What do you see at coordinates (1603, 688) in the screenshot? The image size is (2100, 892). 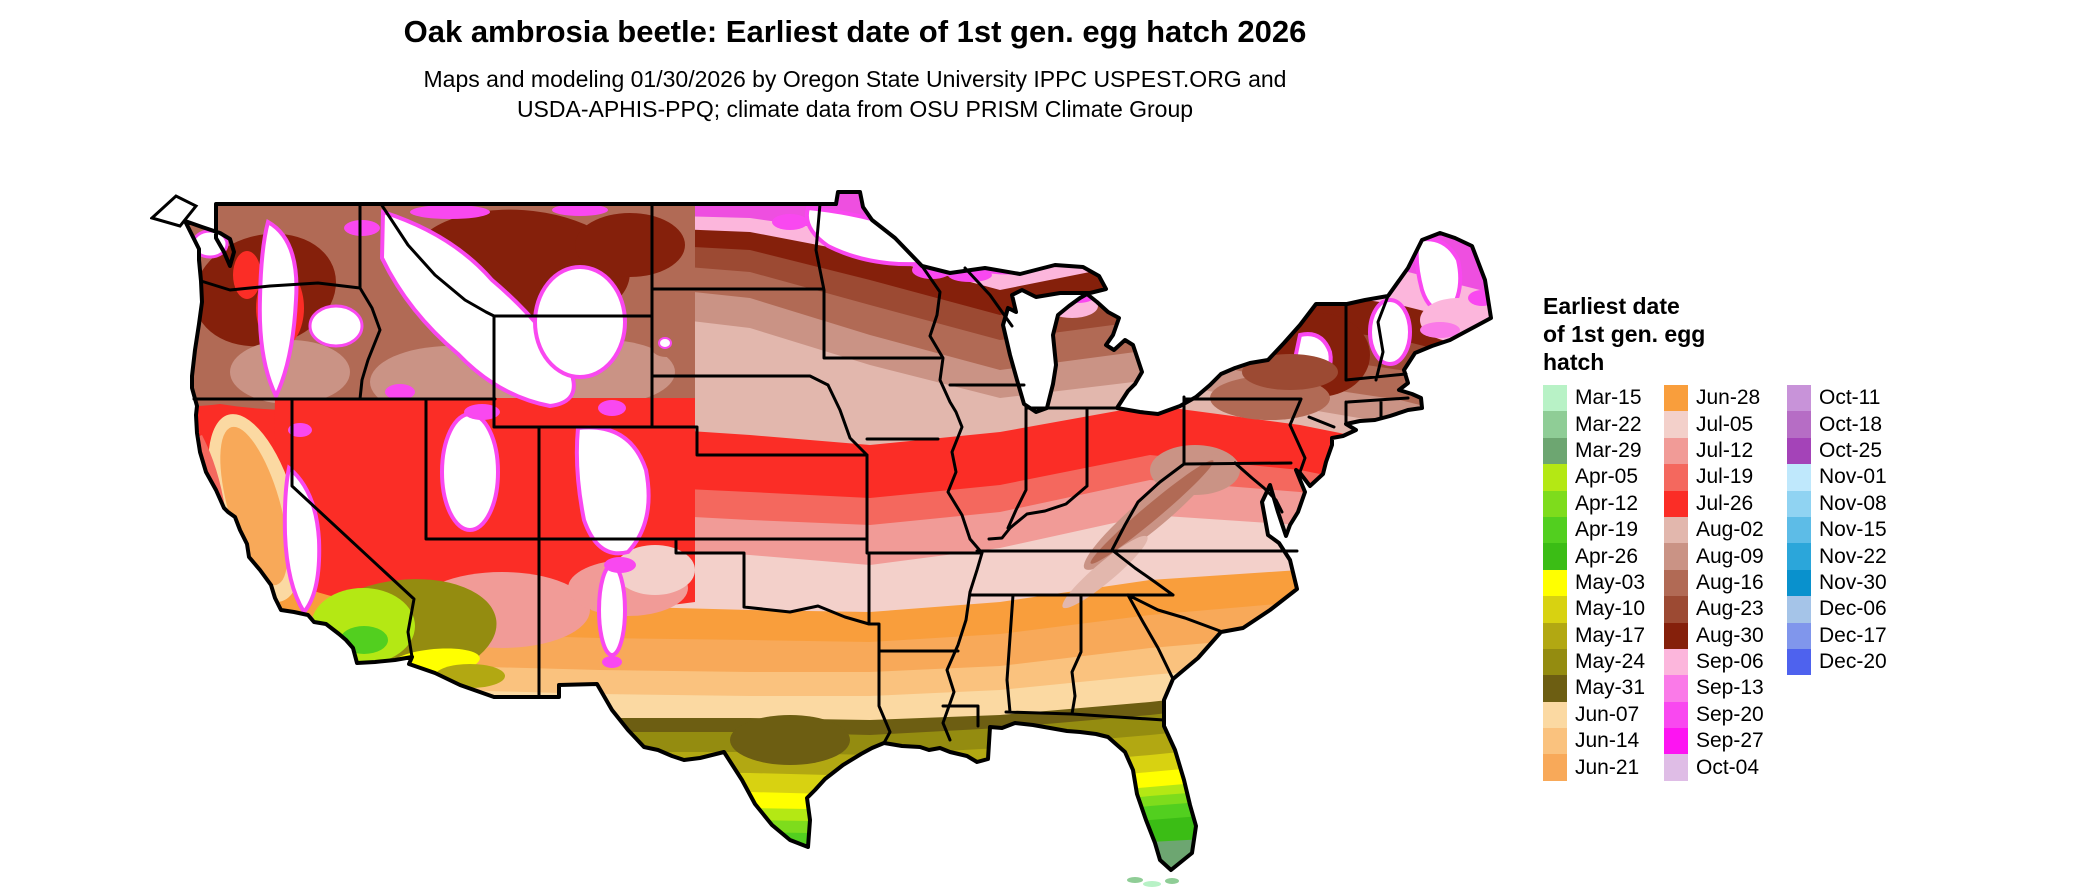 I see `legend-entry: May-31` at bounding box center [1603, 688].